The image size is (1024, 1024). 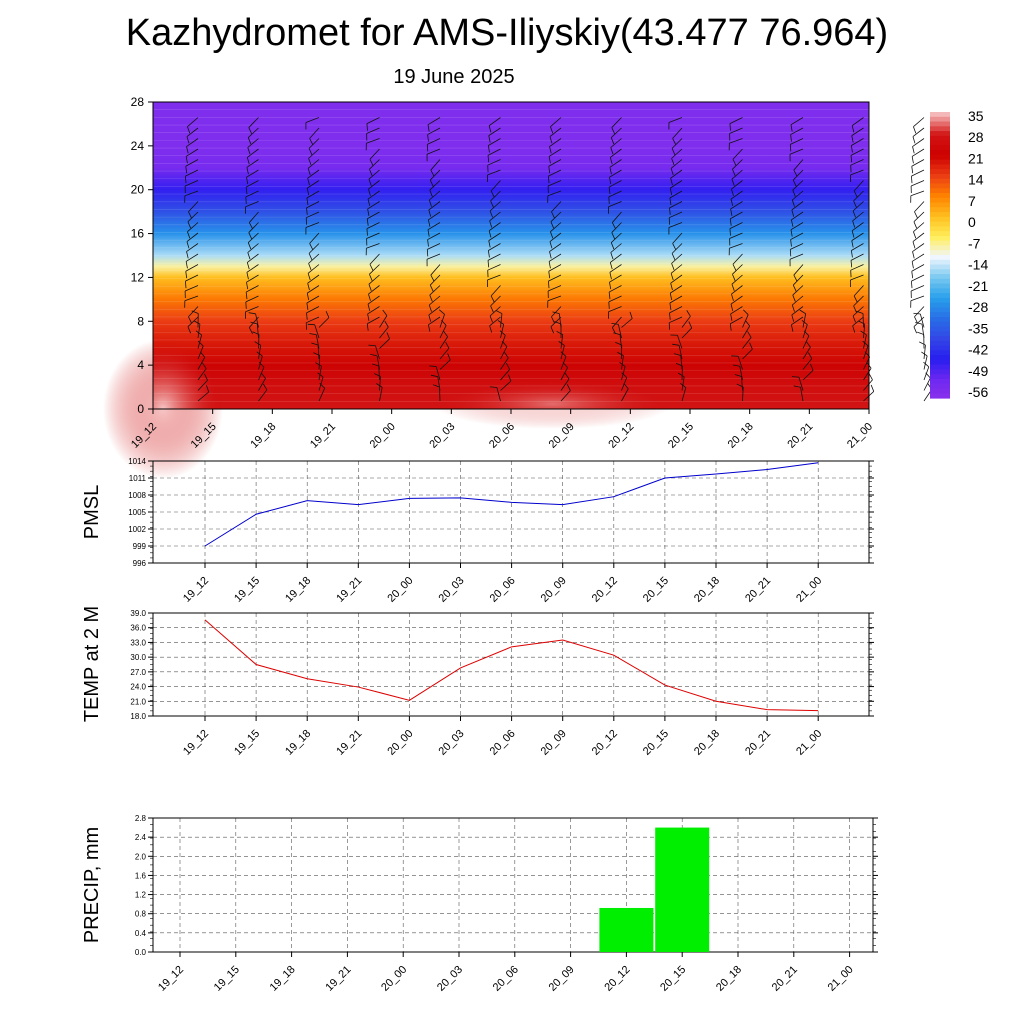 What do you see at coordinates (809, 743) in the screenshot?
I see `x-tick-label: 21_00` at bounding box center [809, 743].